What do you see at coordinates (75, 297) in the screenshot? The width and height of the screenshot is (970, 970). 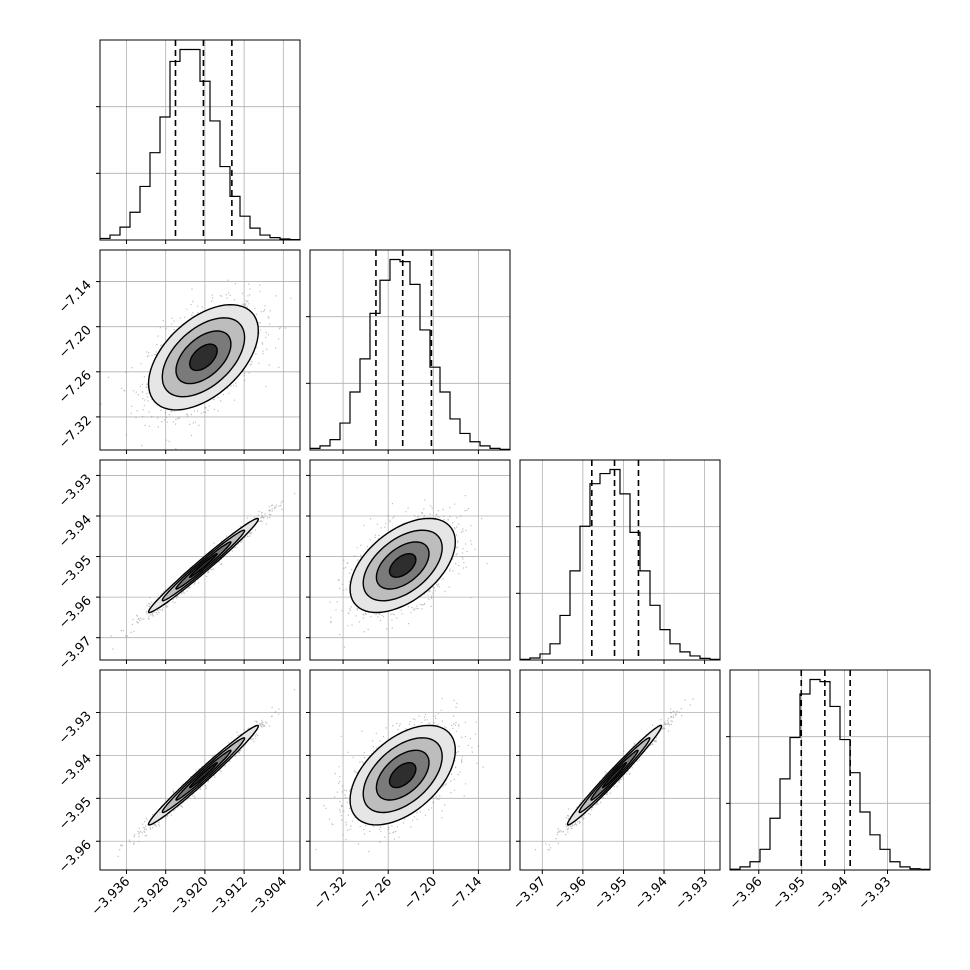 I see `y-tick-label: −7.14` at bounding box center [75, 297].